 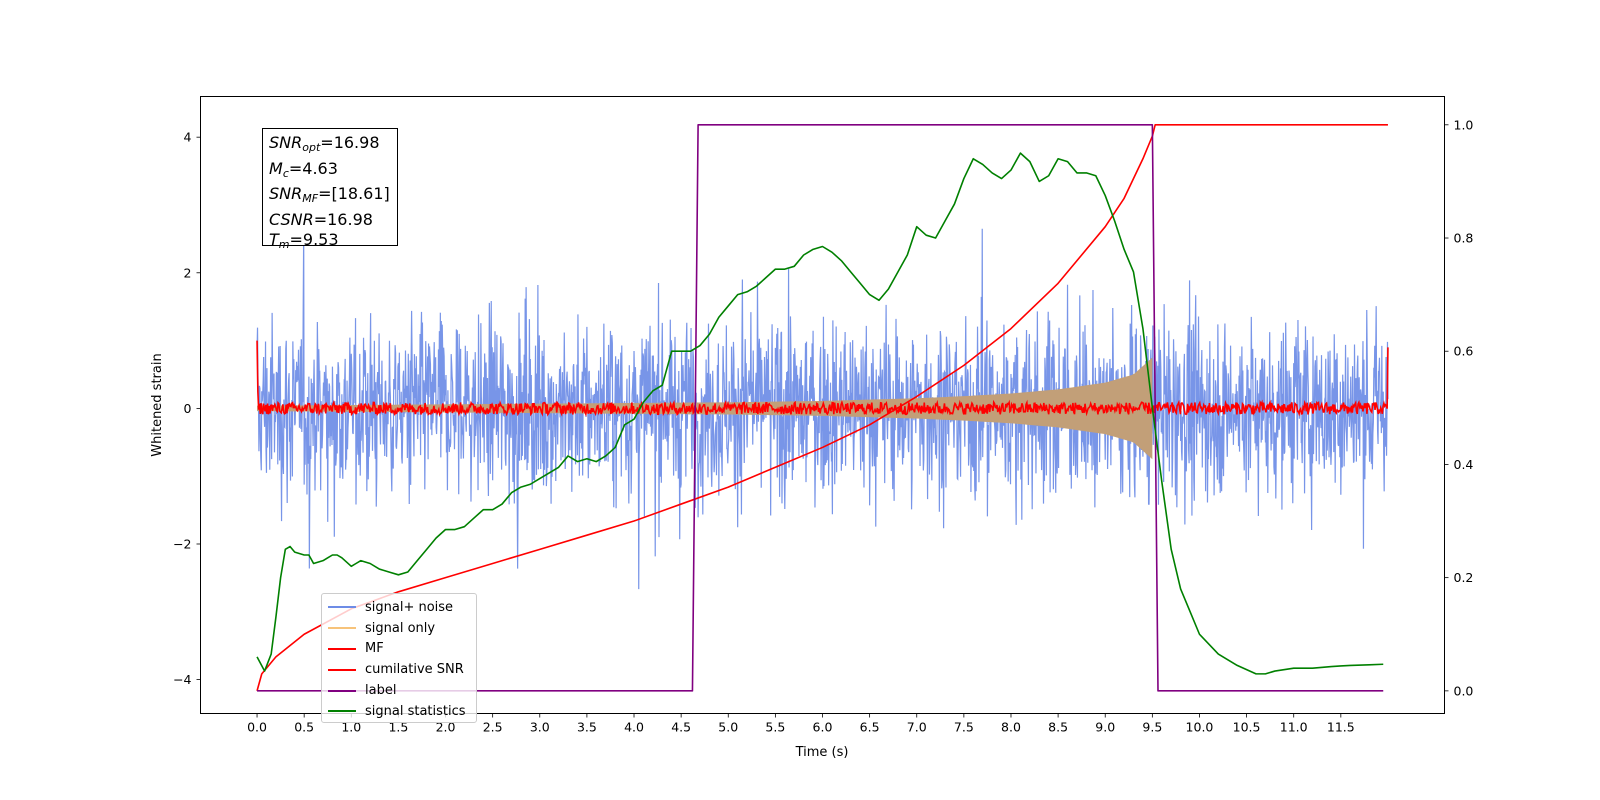 I want to click on legend-item-cumulative-snr: cumilative SNR, so click(x=399, y=669).